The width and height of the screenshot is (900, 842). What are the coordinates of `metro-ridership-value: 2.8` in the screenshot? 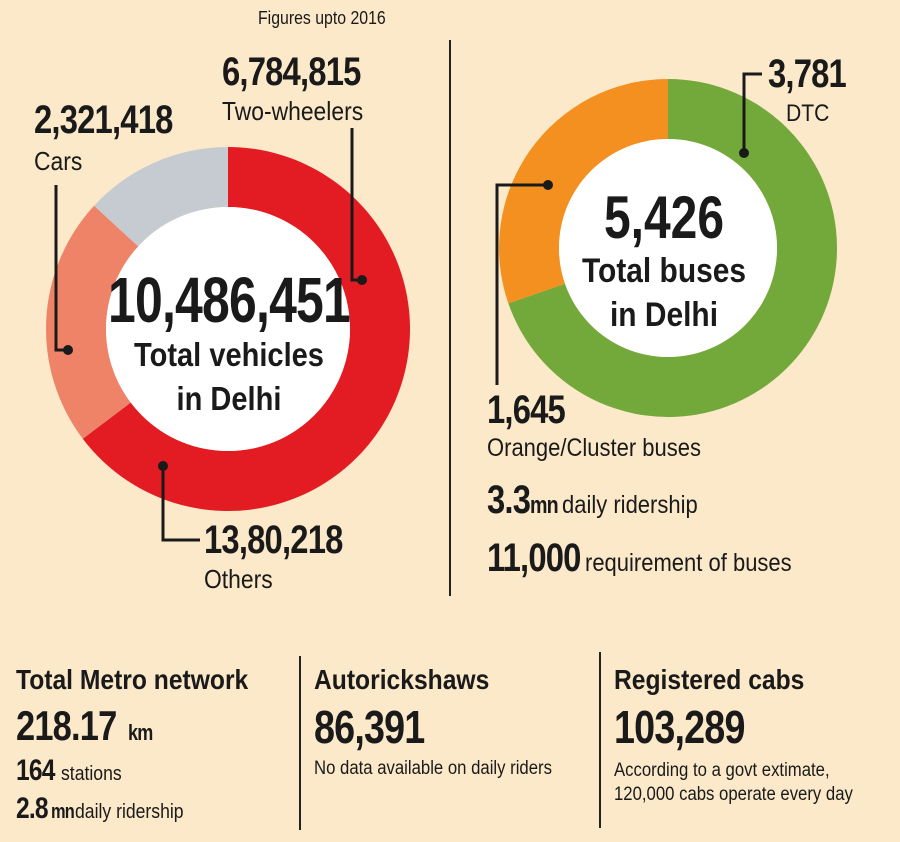 It's located at (32, 808).